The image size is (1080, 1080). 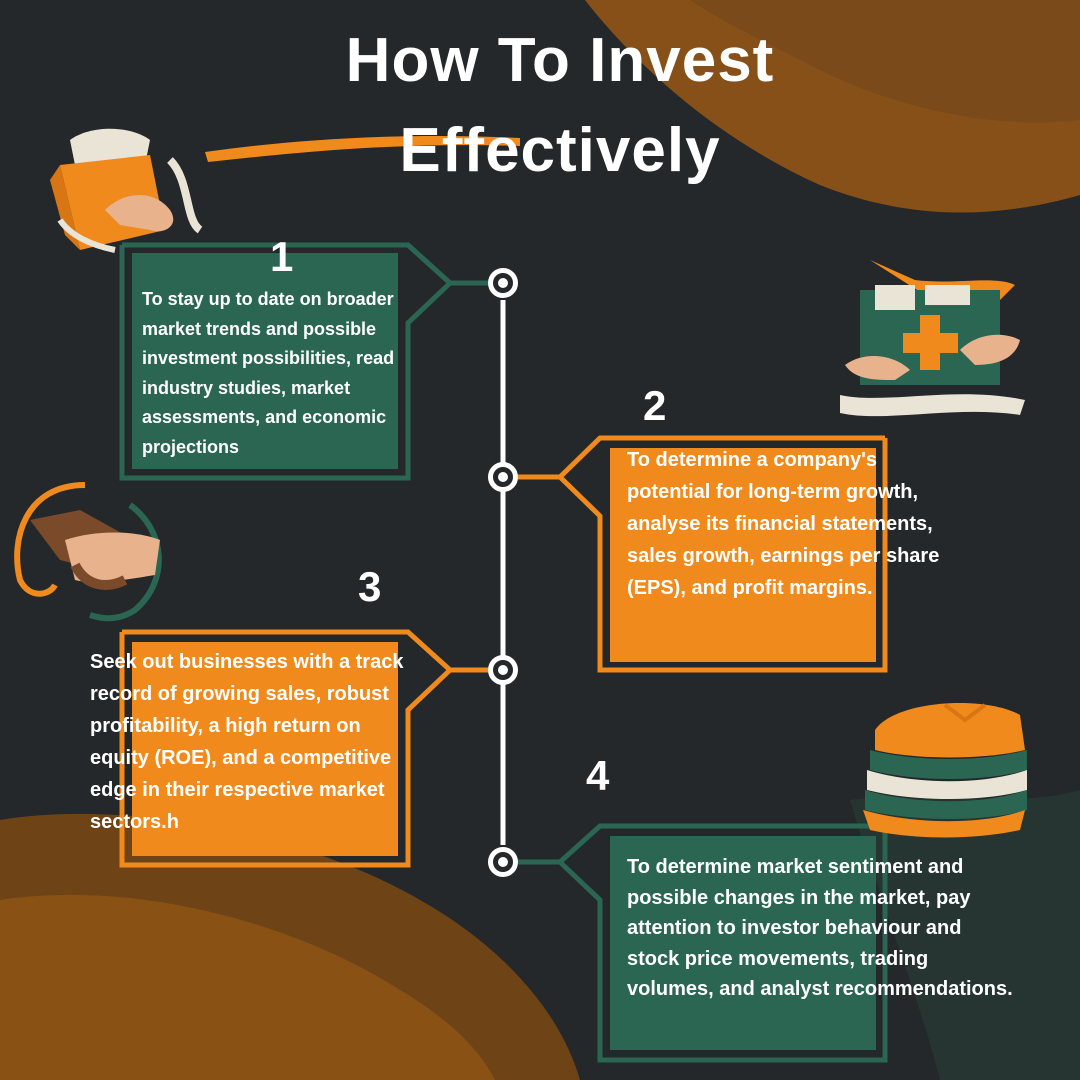 What do you see at coordinates (282, 256) in the screenshot?
I see `step-1-number: 1` at bounding box center [282, 256].